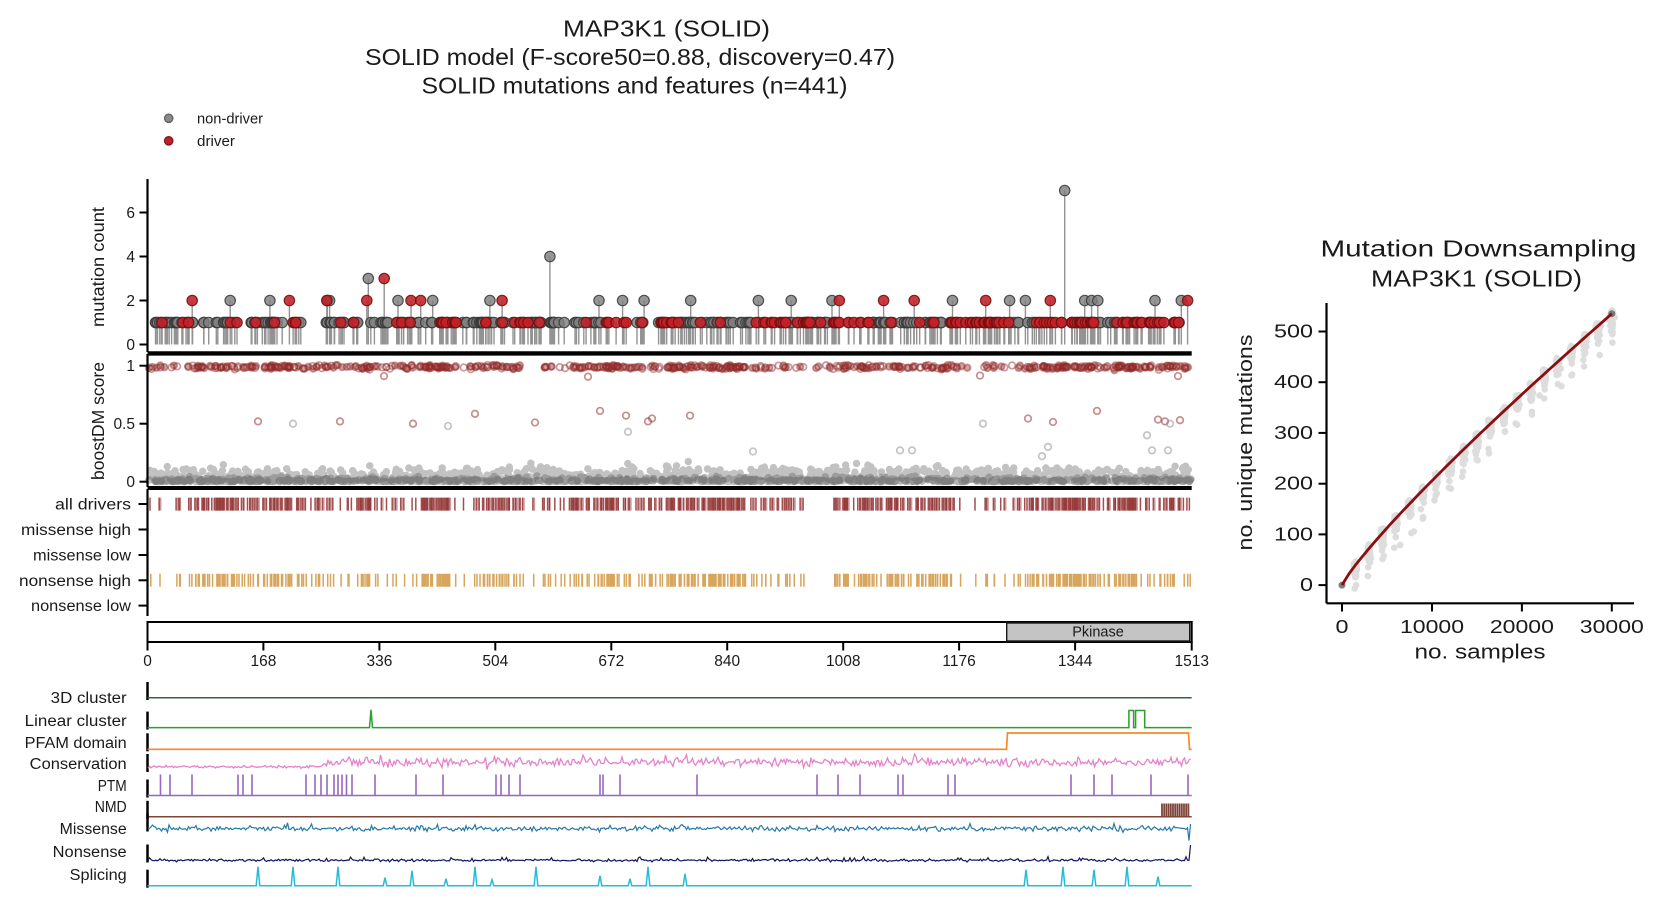 The image size is (1657, 905). I want to click on svg-text: all drivers, so click(93, 505).